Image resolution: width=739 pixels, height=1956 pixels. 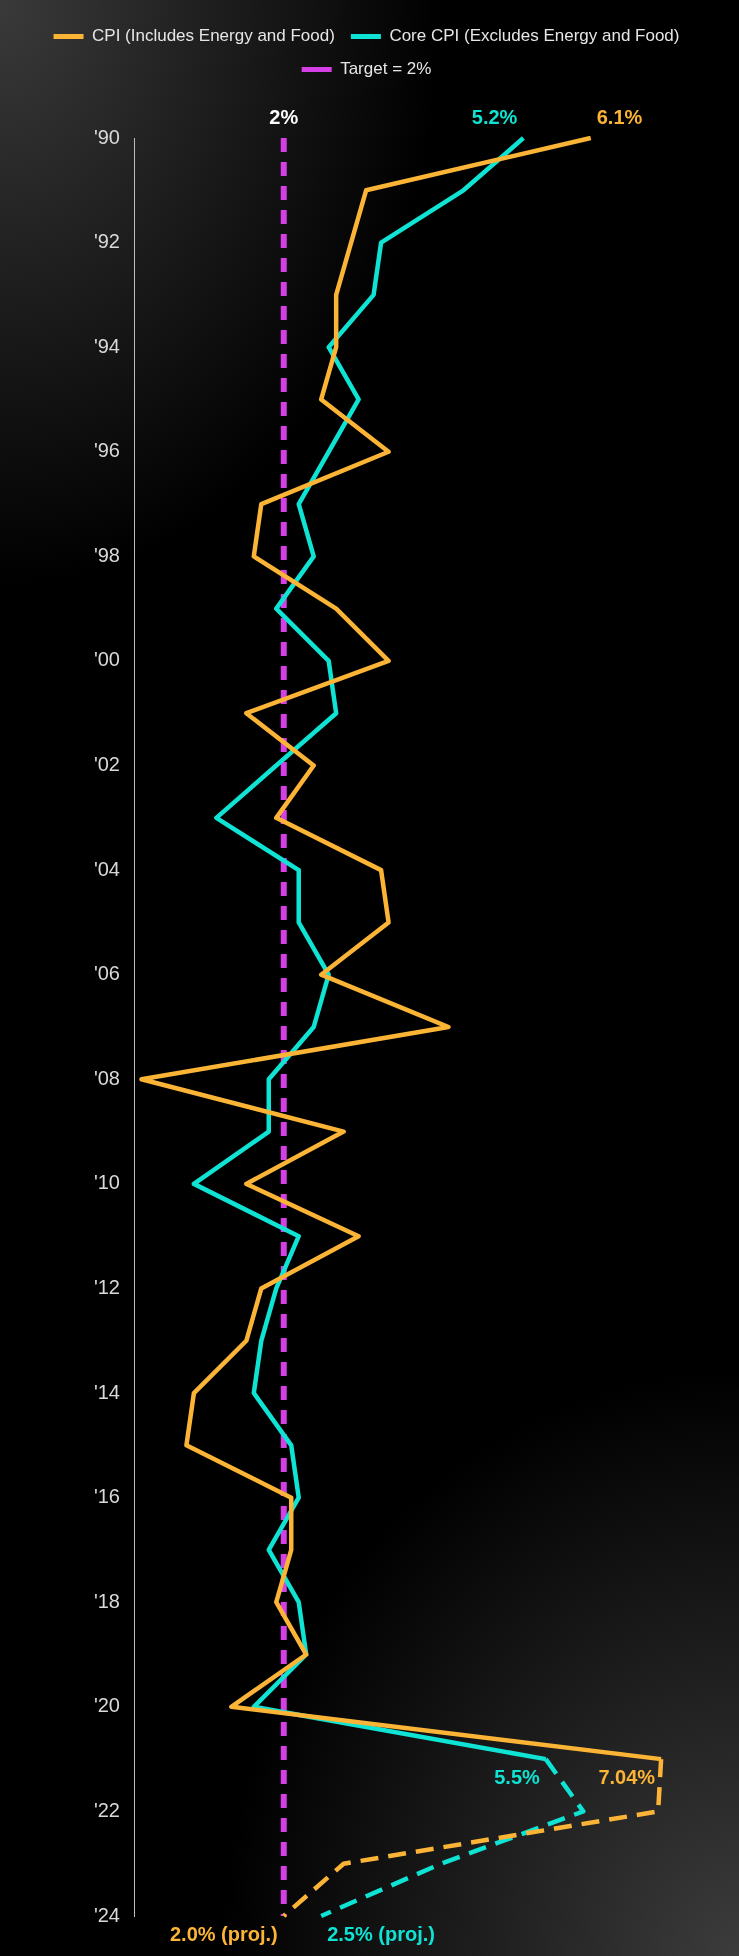 I want to click on data-label: 5.5%, so click(x=517, y=1776).